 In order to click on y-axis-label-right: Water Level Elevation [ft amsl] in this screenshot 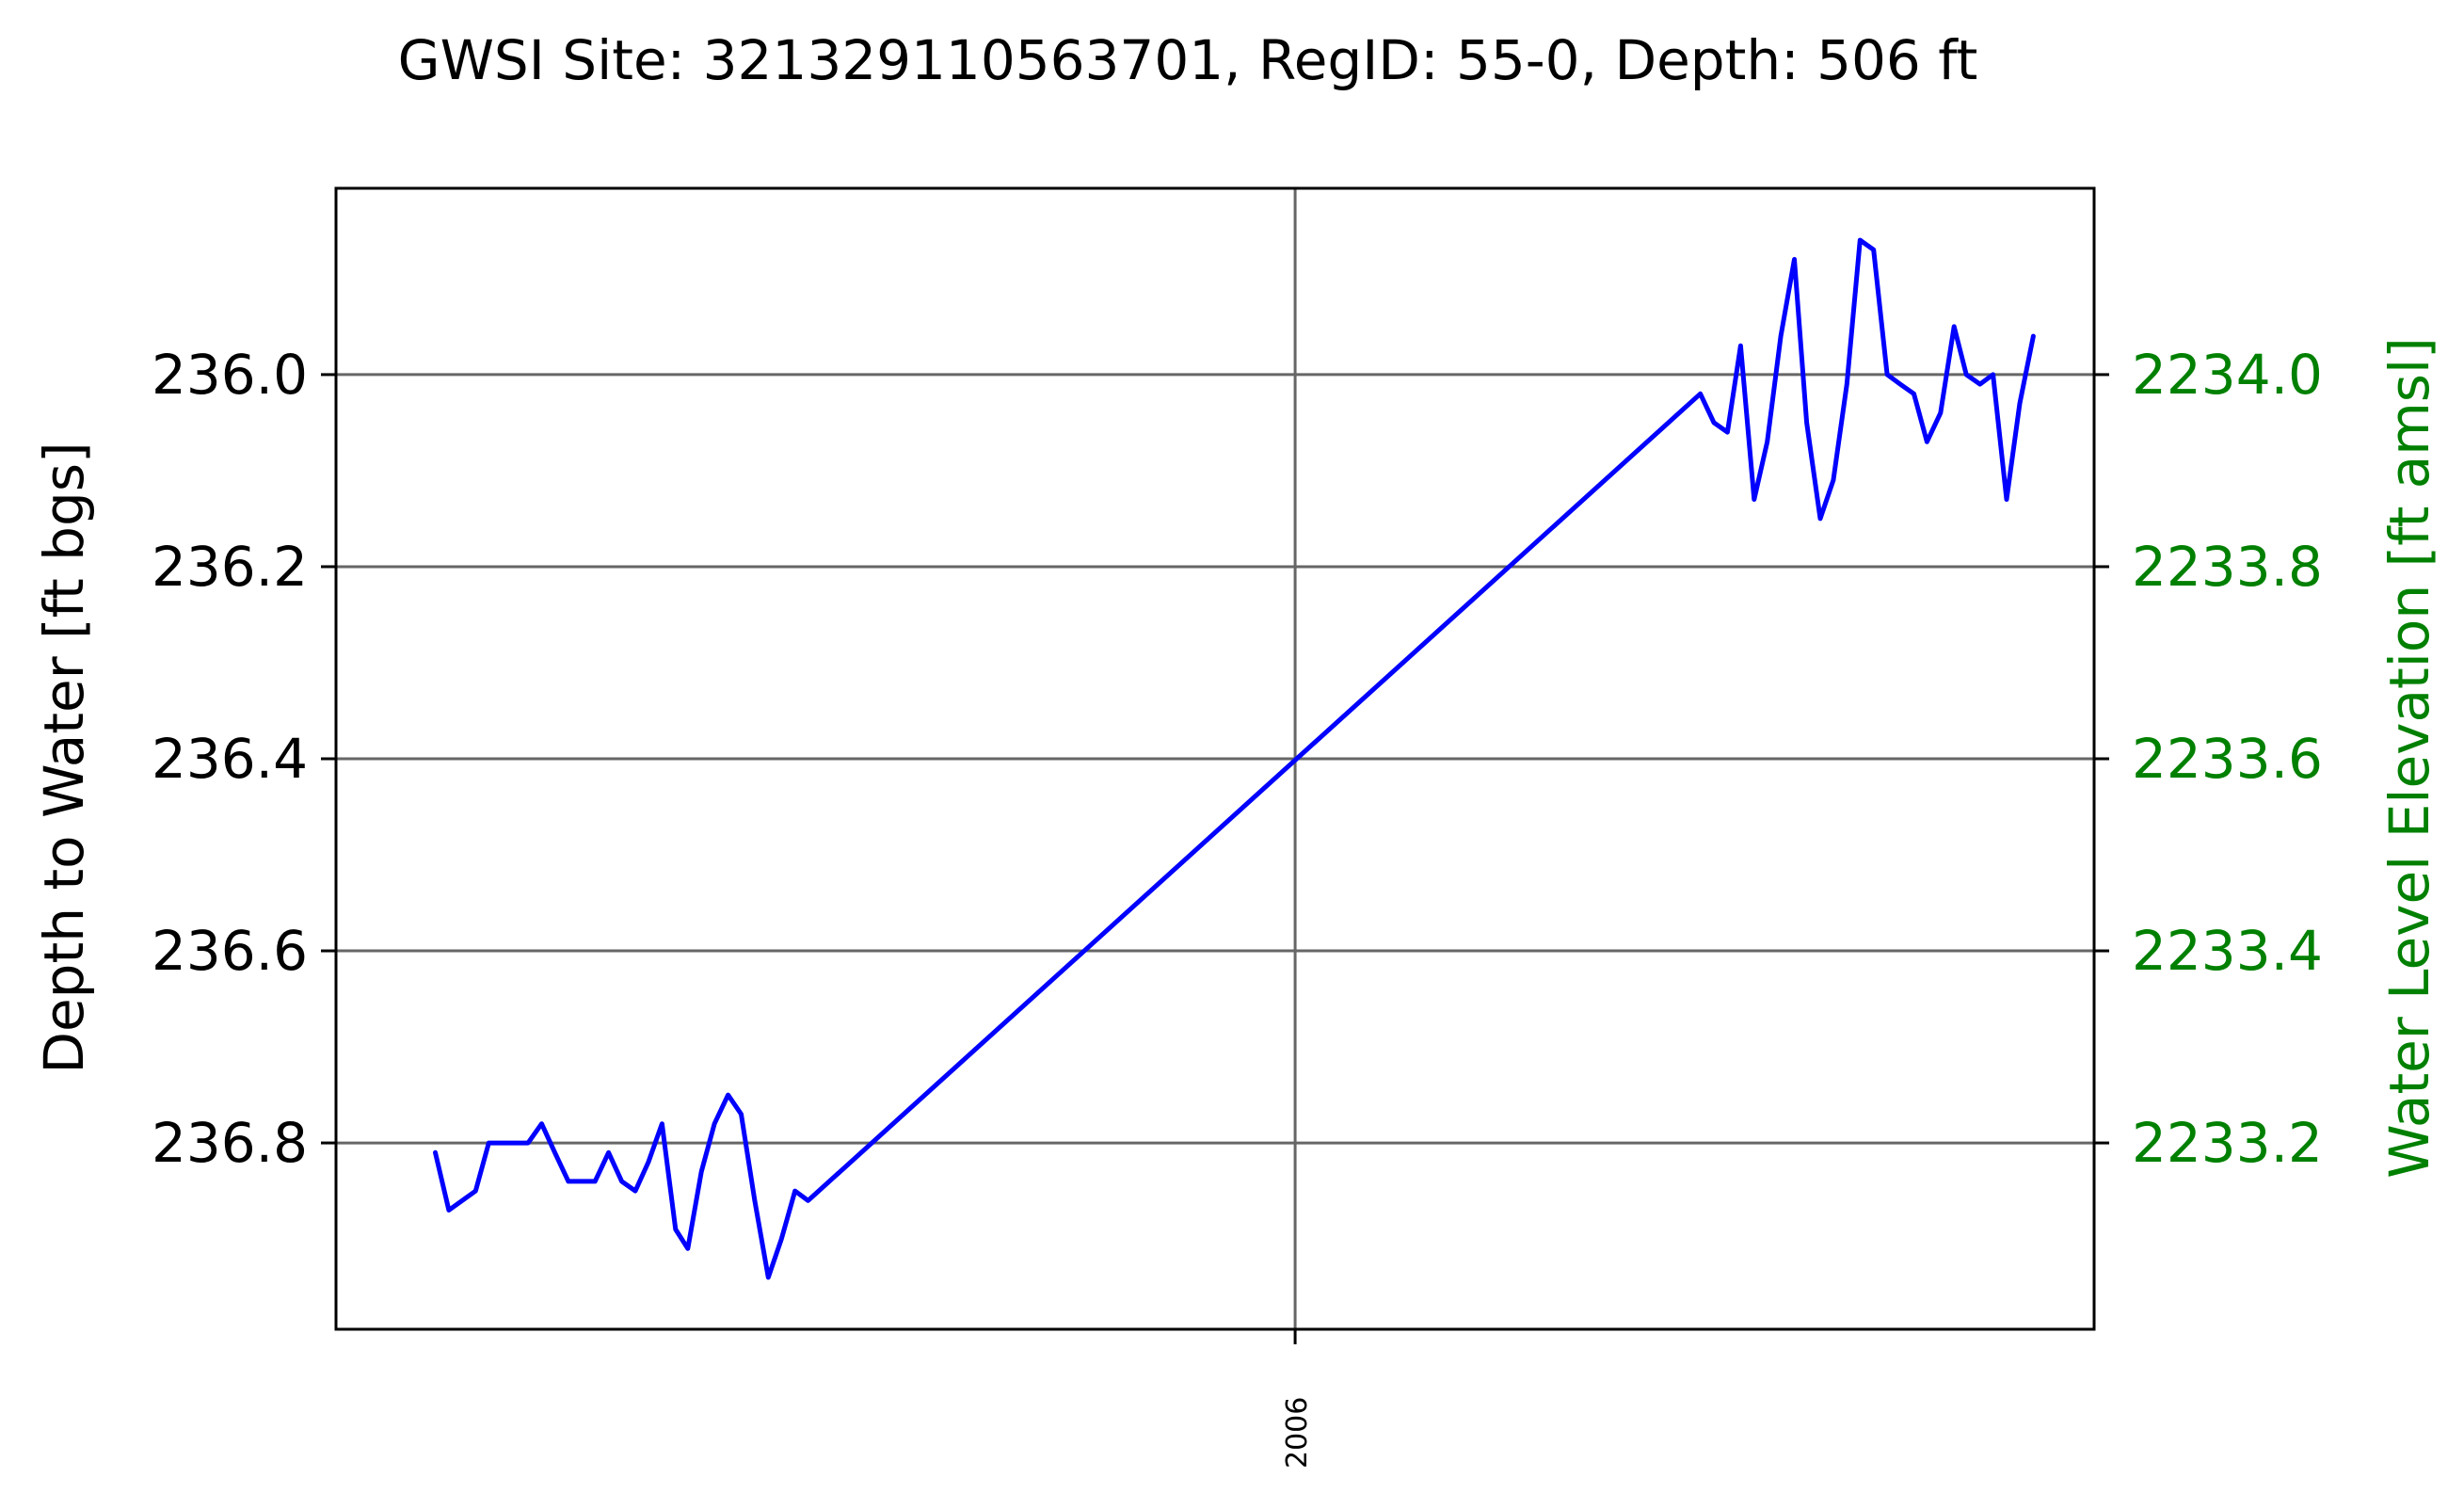, I will do `click(2409, 757)`.